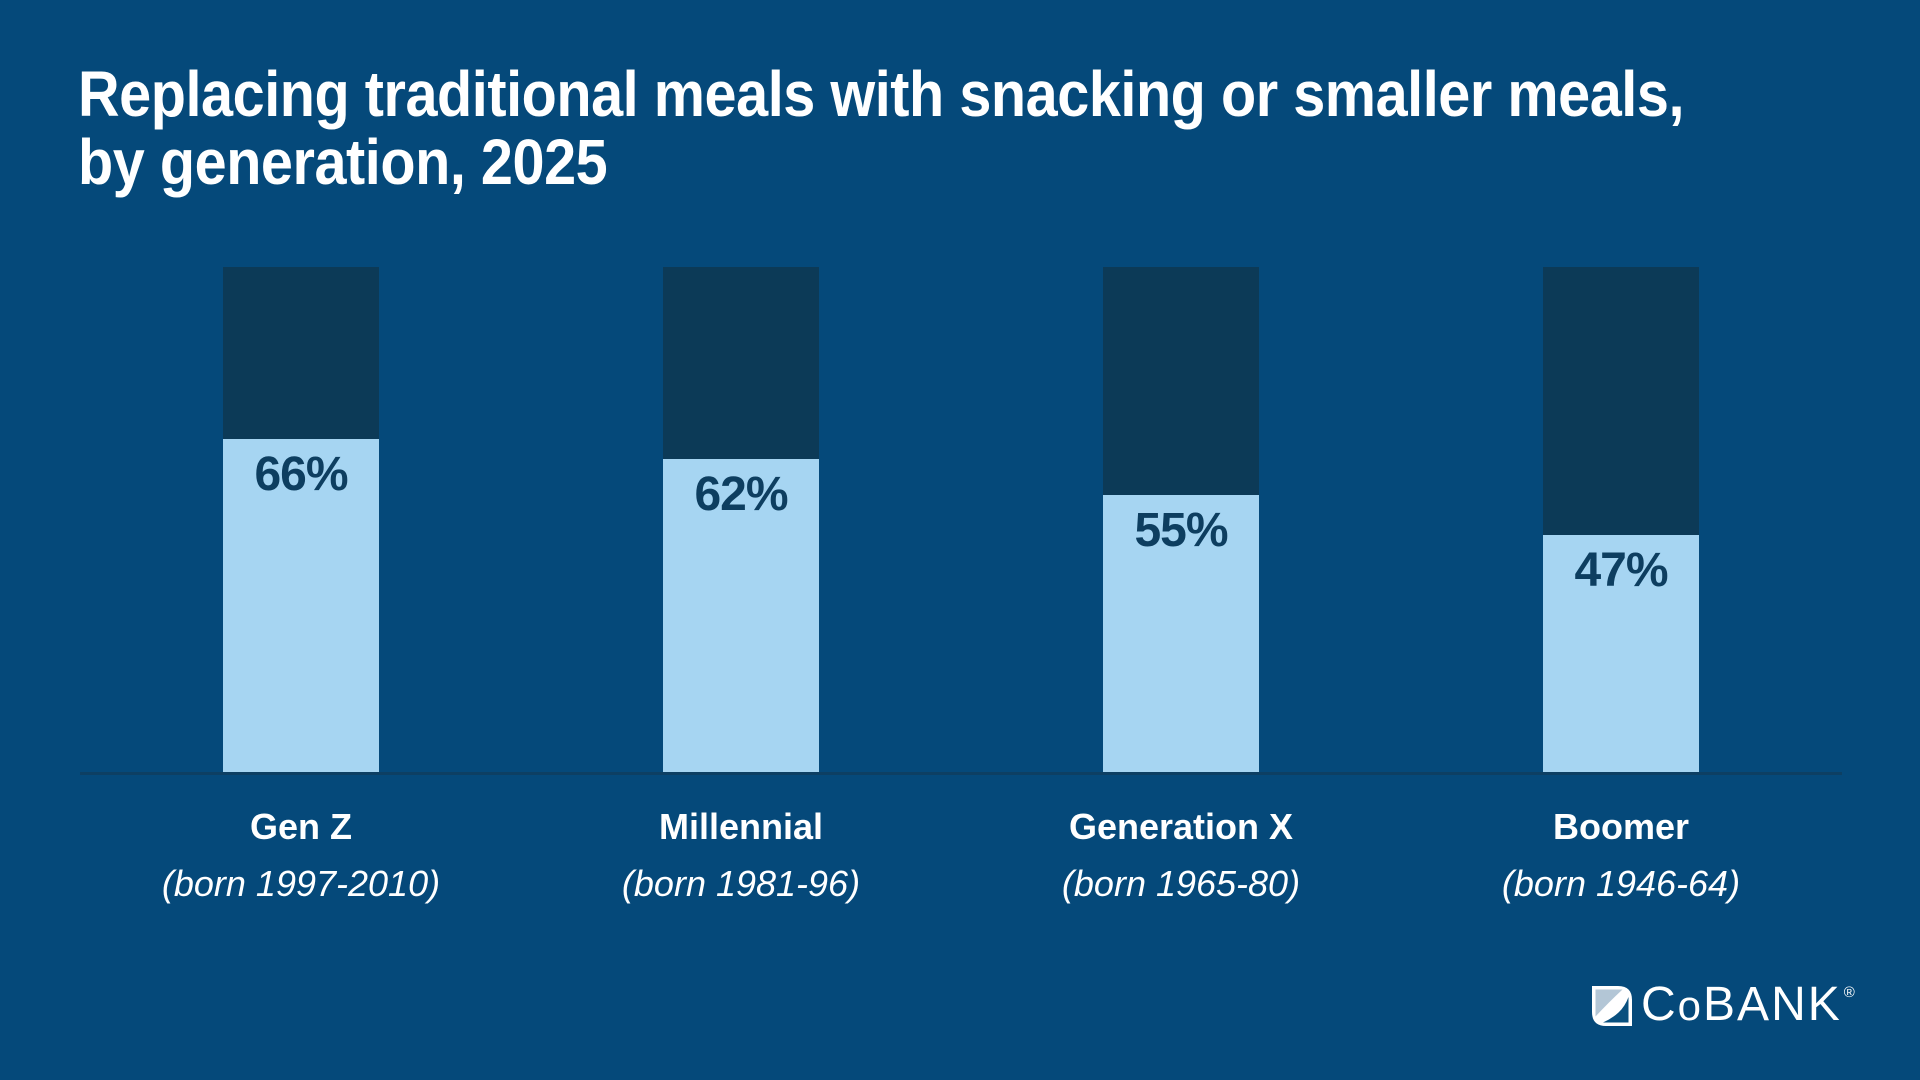 This screenshot has width=1920, height=1080. What do you see at coordinates (1181, 633) in the screenshot?
I see `bar-fill-generation-x: 55%` at bounding box center [1181, 633].